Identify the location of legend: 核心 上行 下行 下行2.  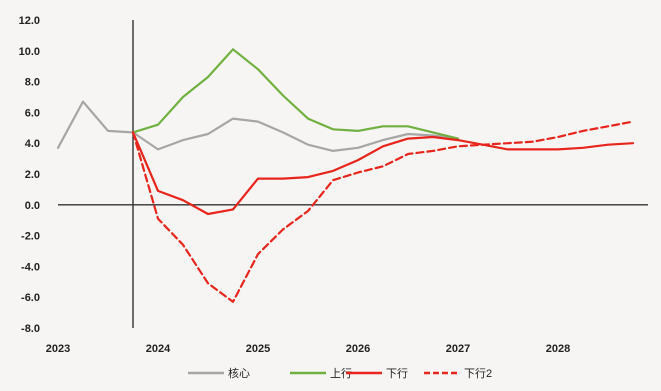
(340, 373).